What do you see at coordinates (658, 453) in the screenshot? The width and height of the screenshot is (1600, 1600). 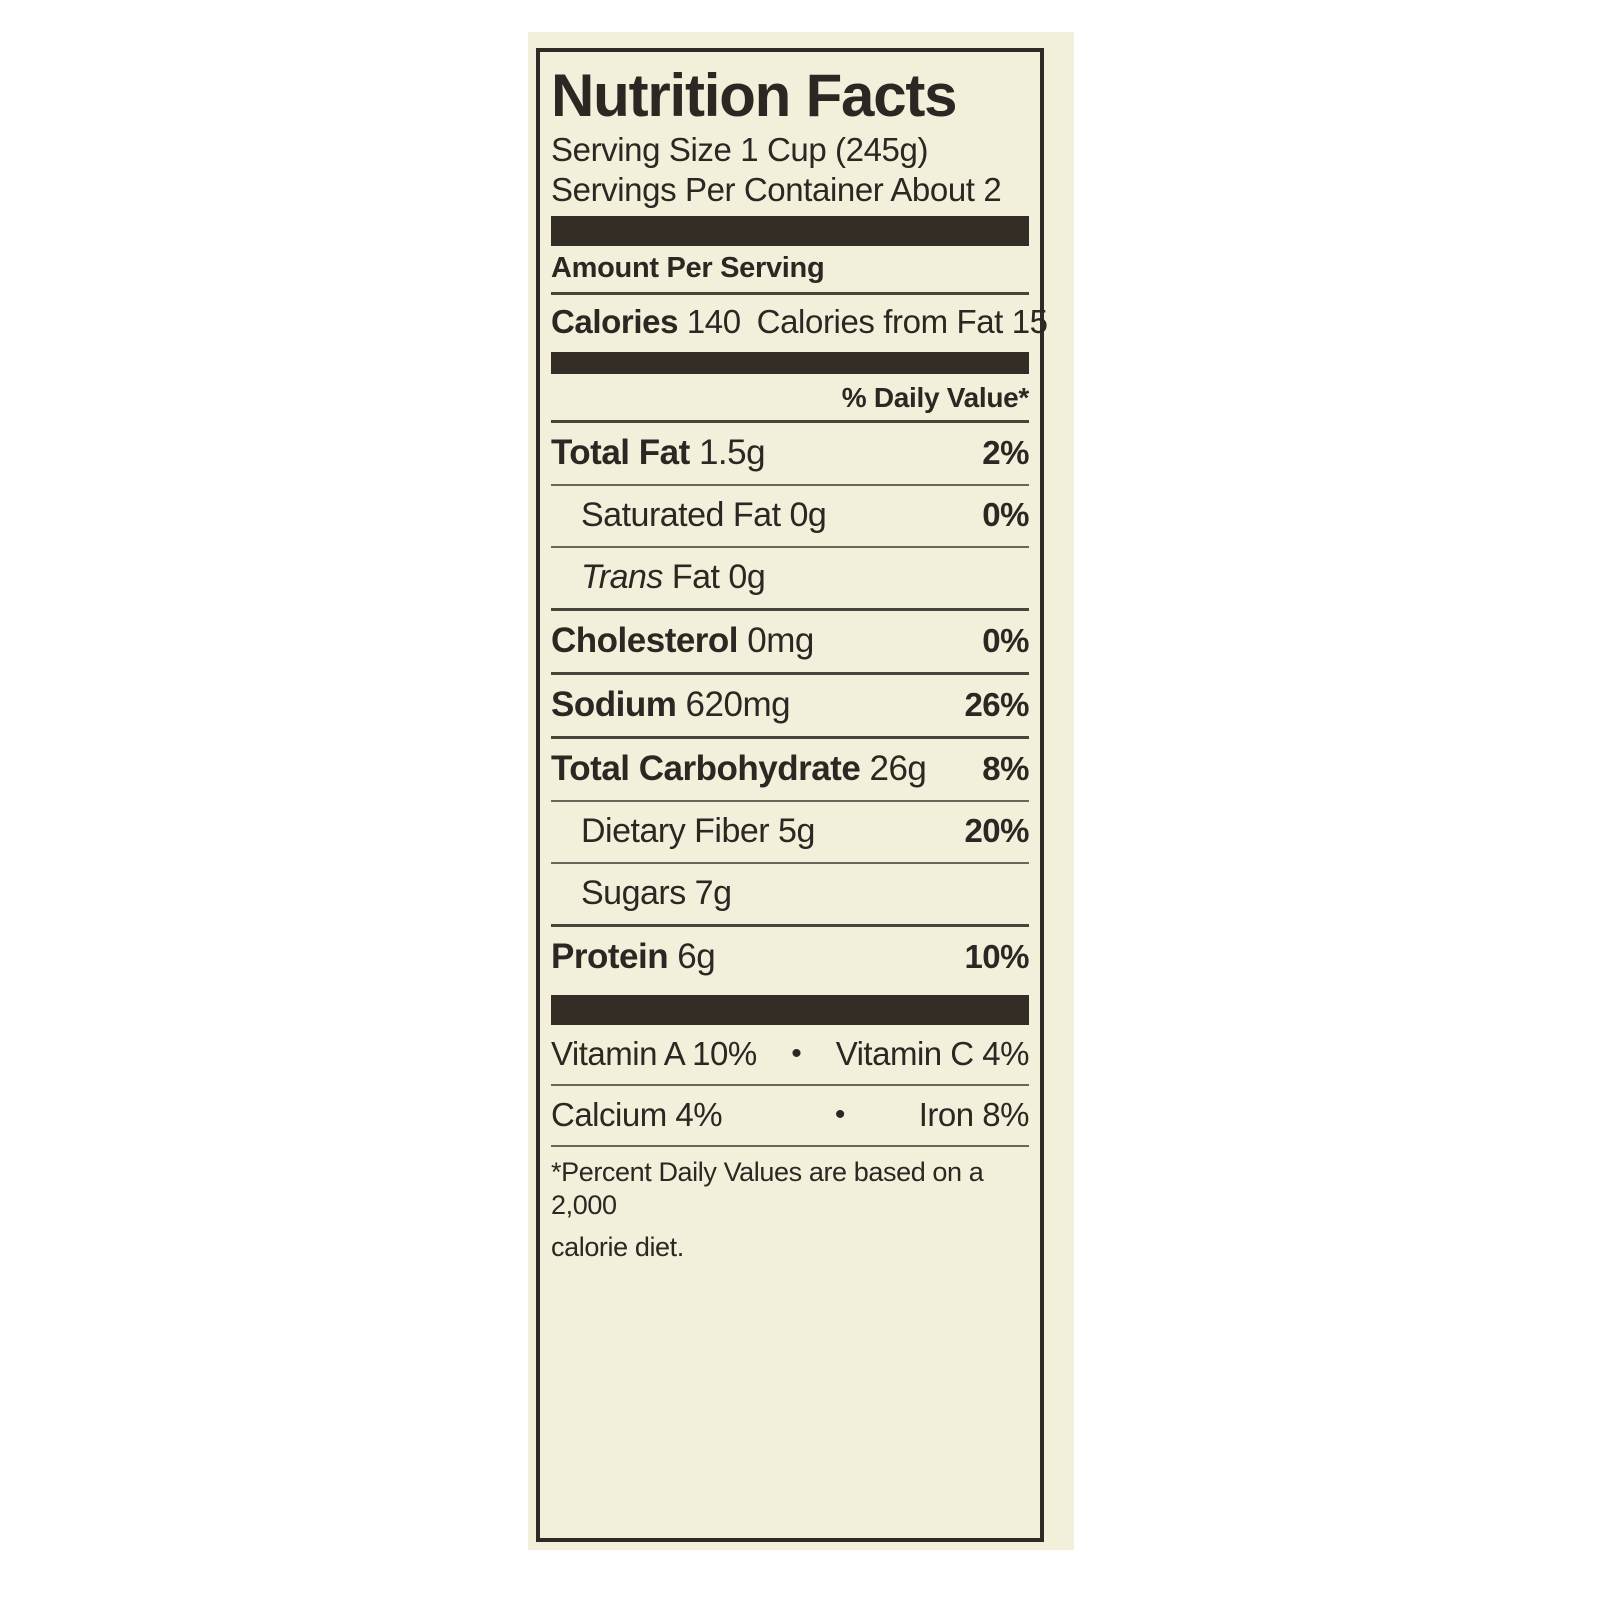 I see `nutrient-name-total-fat: Total Fat 1.5g` at bounding box center [658, 453].